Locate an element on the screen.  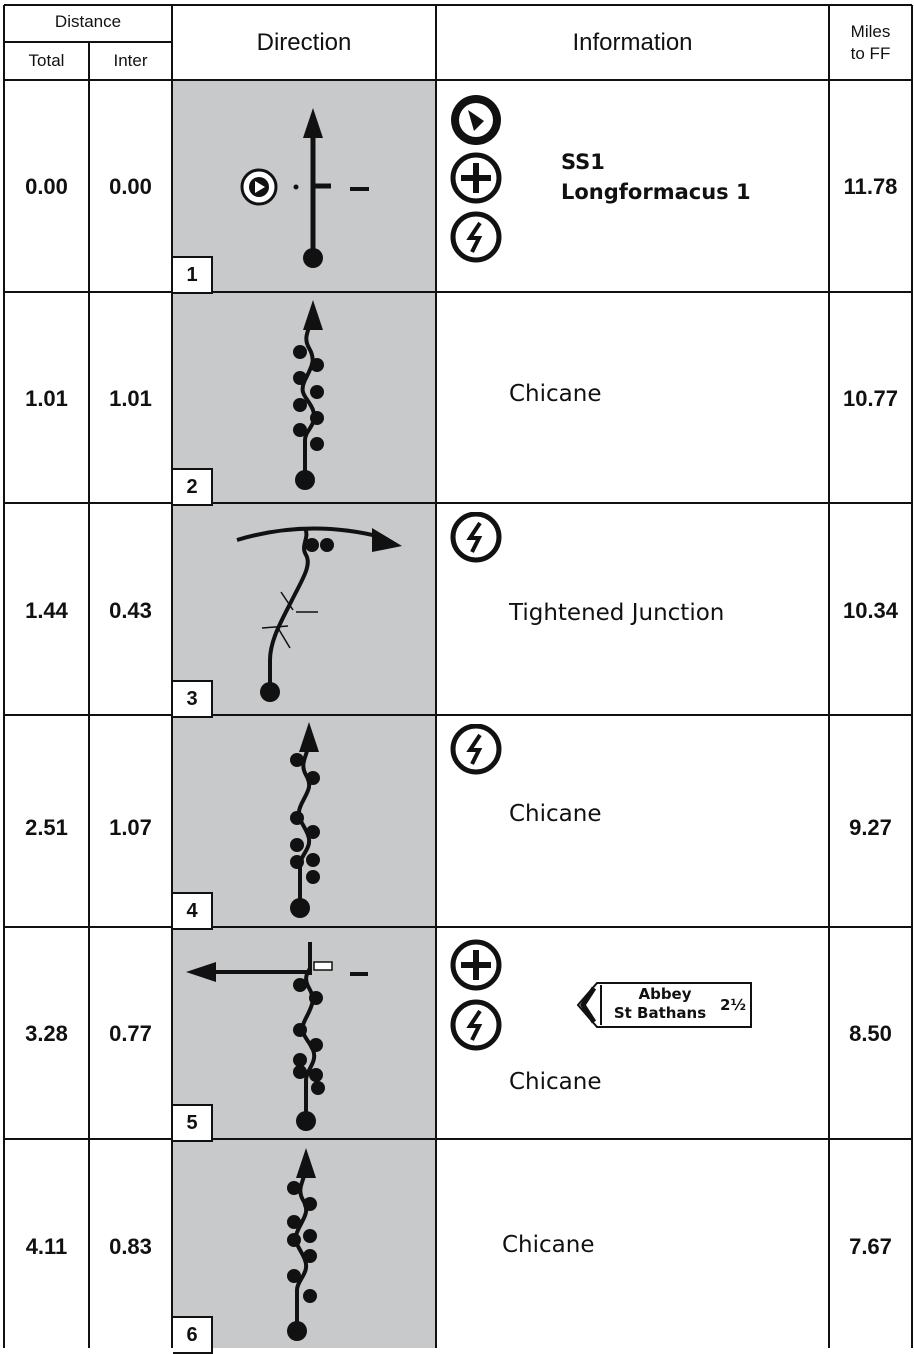
row-2-miles: 10.77 is located at coordinates (870, 398).